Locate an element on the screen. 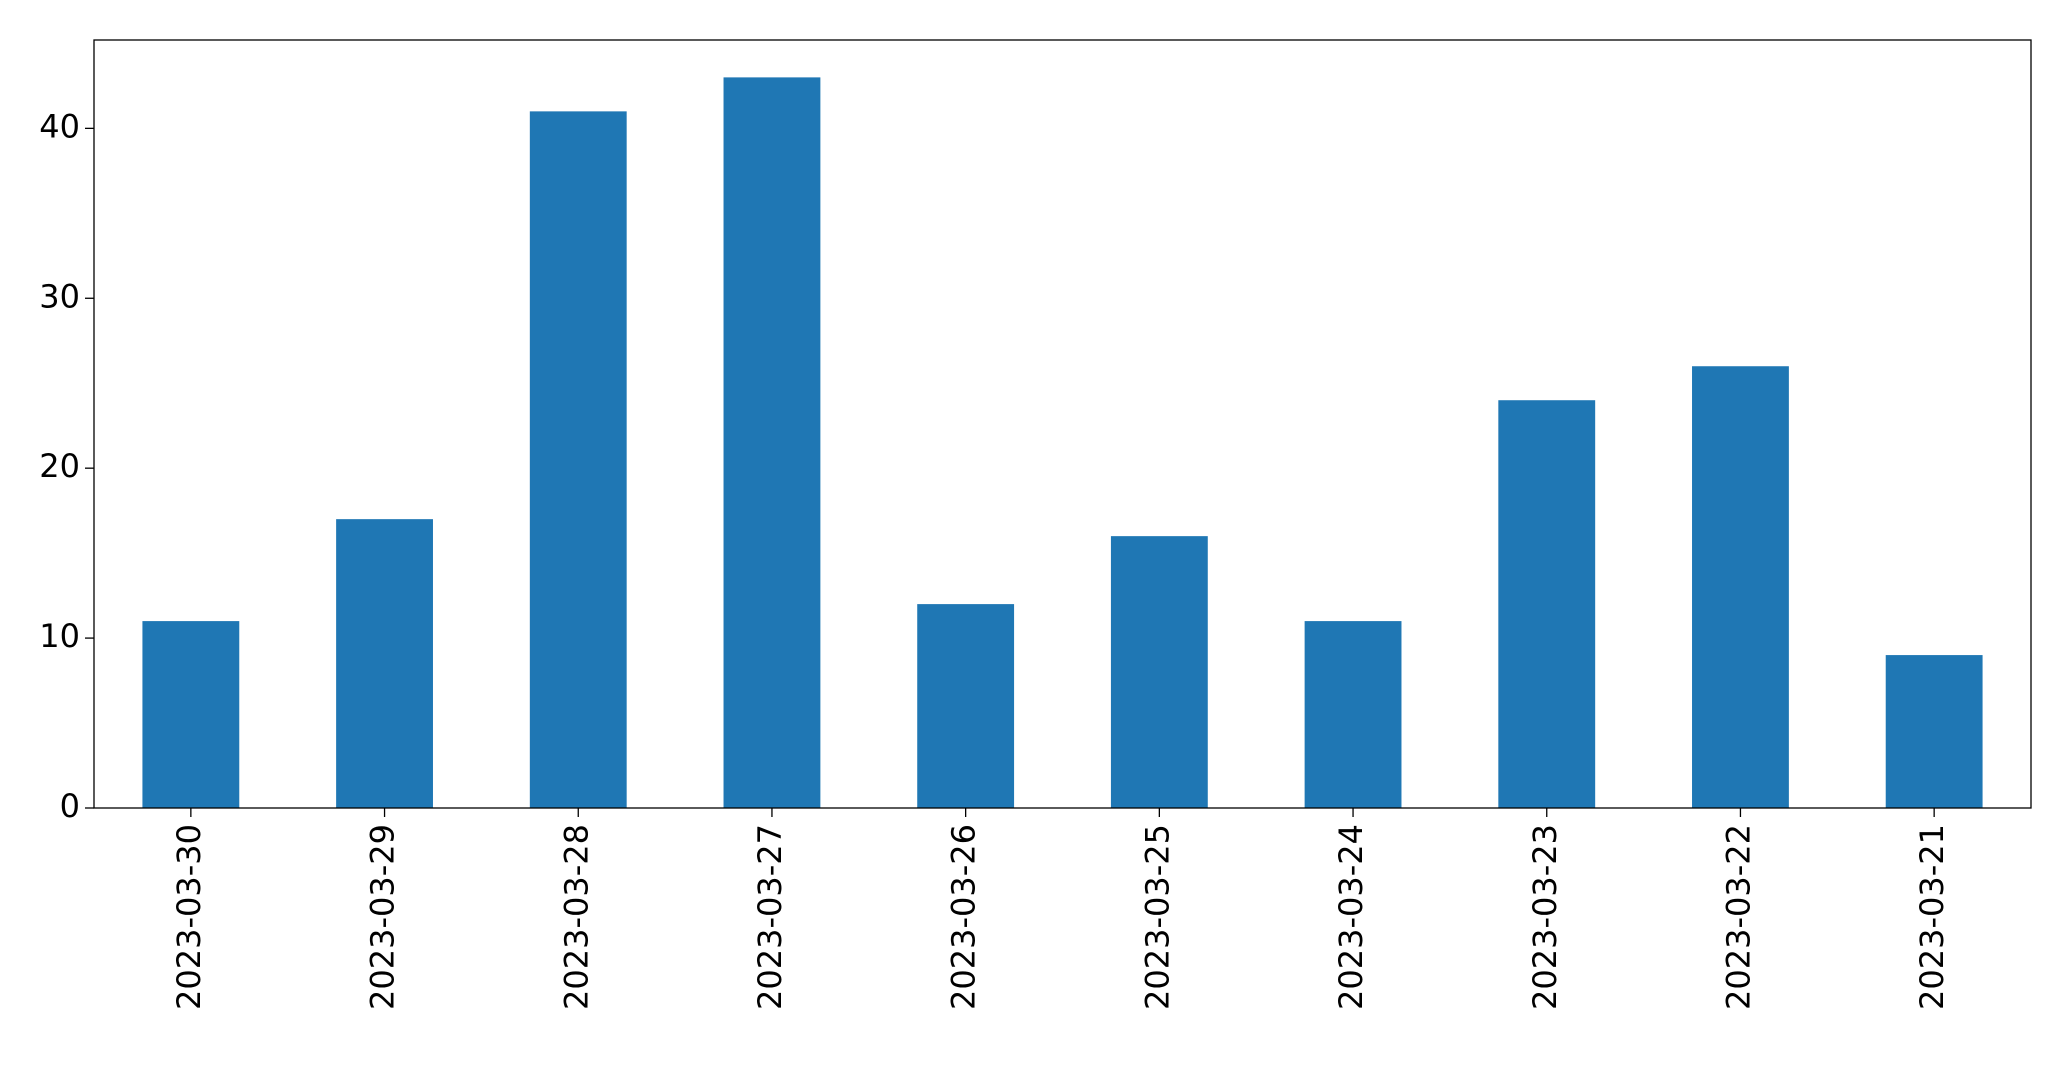 The image size is (2071, 1065). x-tick-label: 2023-03-29 is located at coordinates (383, 917).